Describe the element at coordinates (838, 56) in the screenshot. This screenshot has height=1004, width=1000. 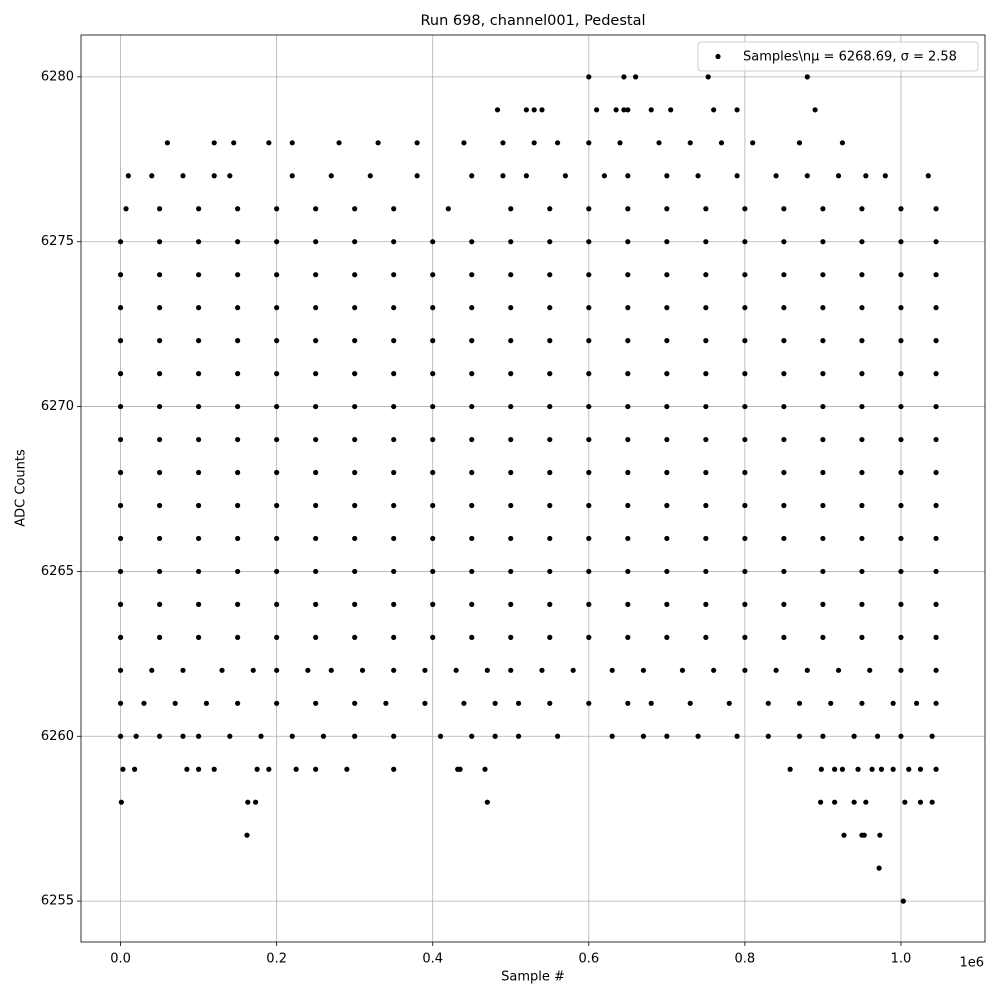
I see `legend-box` at that location.